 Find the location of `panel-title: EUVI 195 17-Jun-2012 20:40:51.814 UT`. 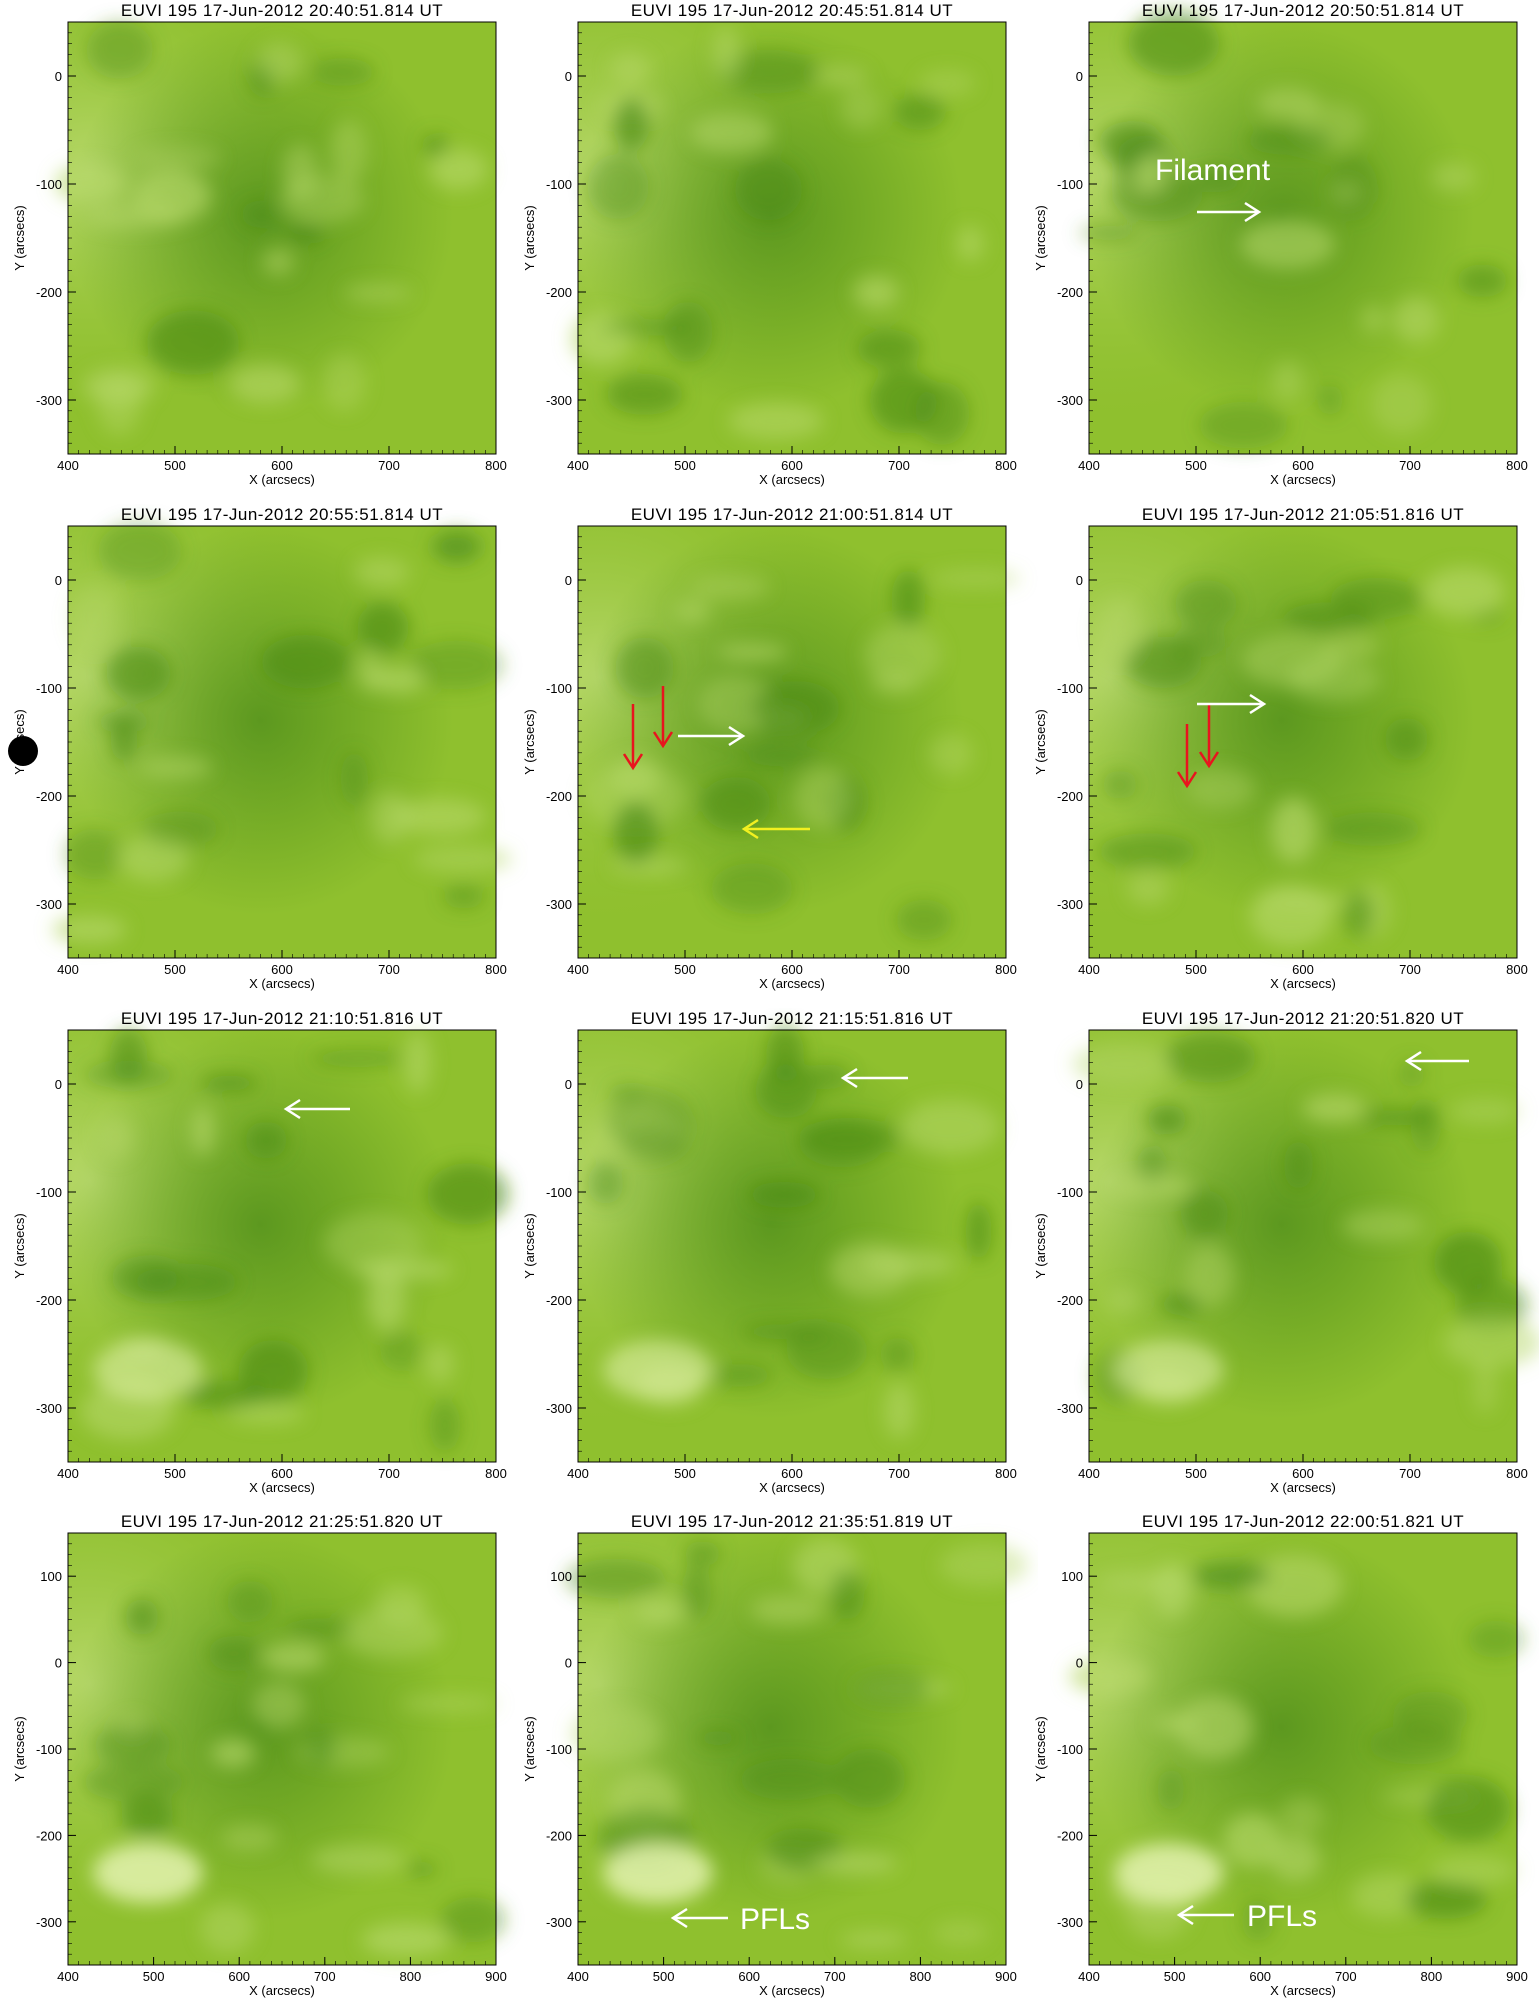

panel-title: EUVI 195 17-Jun-2012 20:40:51.814 UT is located at coordinates (282, 10).